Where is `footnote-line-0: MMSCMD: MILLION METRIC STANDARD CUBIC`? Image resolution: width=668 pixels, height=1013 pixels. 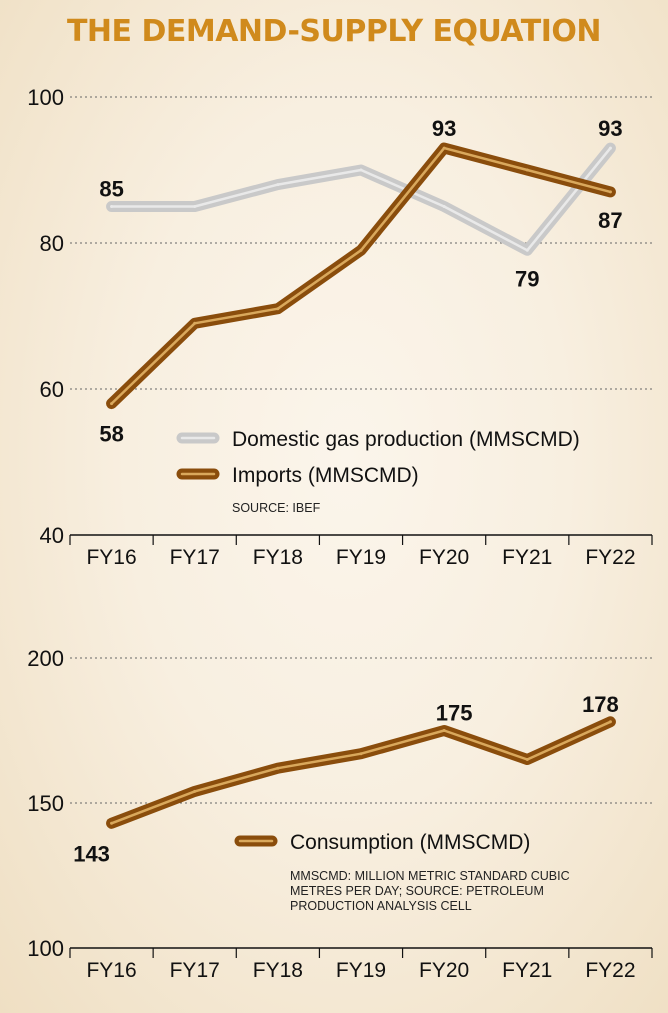 footnote-line-0: MMSCMD: MILLION METRIC STANDARD CUBIC is located at coordinates (430, 876).